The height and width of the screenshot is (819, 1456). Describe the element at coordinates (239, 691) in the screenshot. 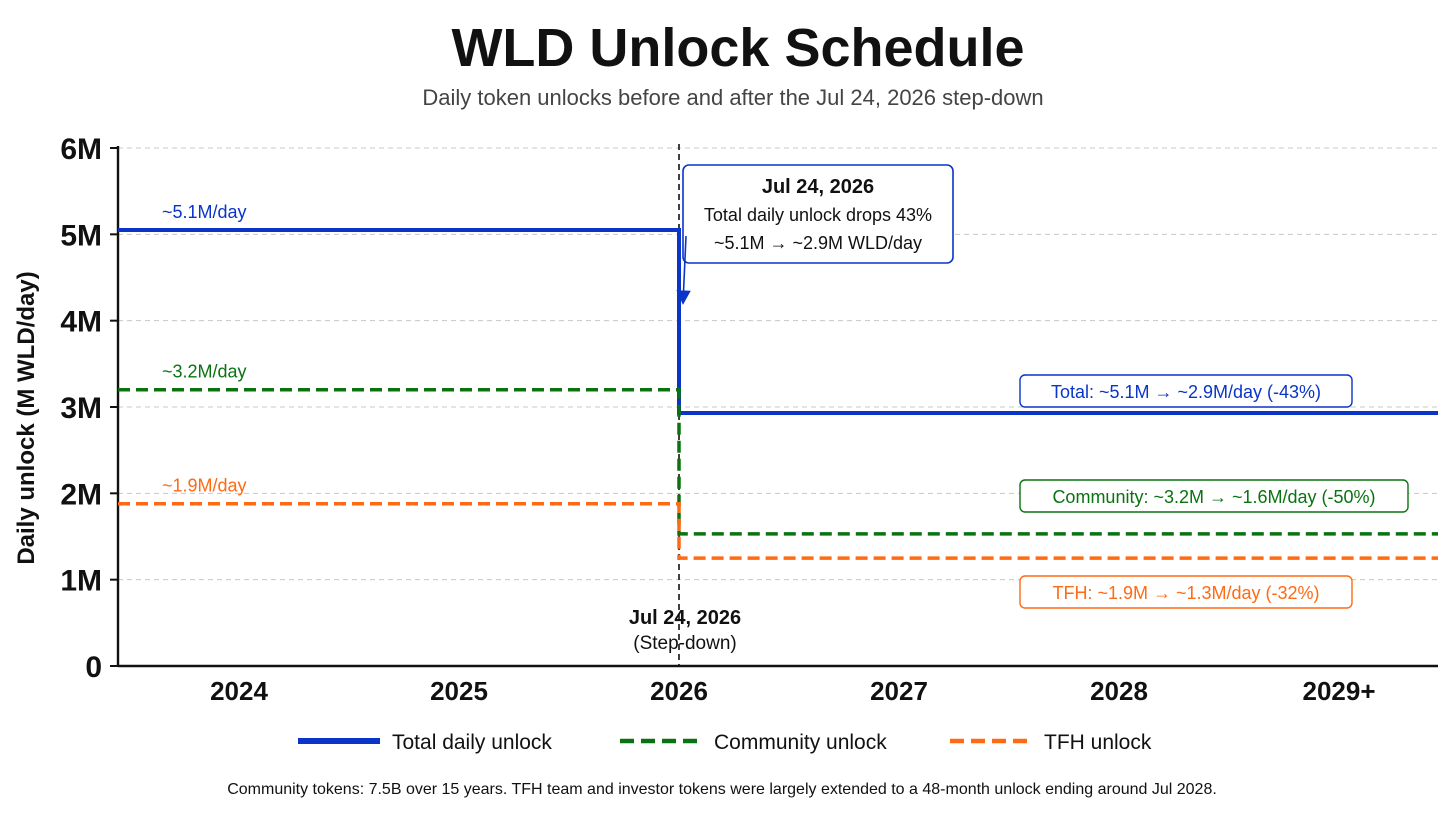

I see `x-tick-label: 2024` at that location.